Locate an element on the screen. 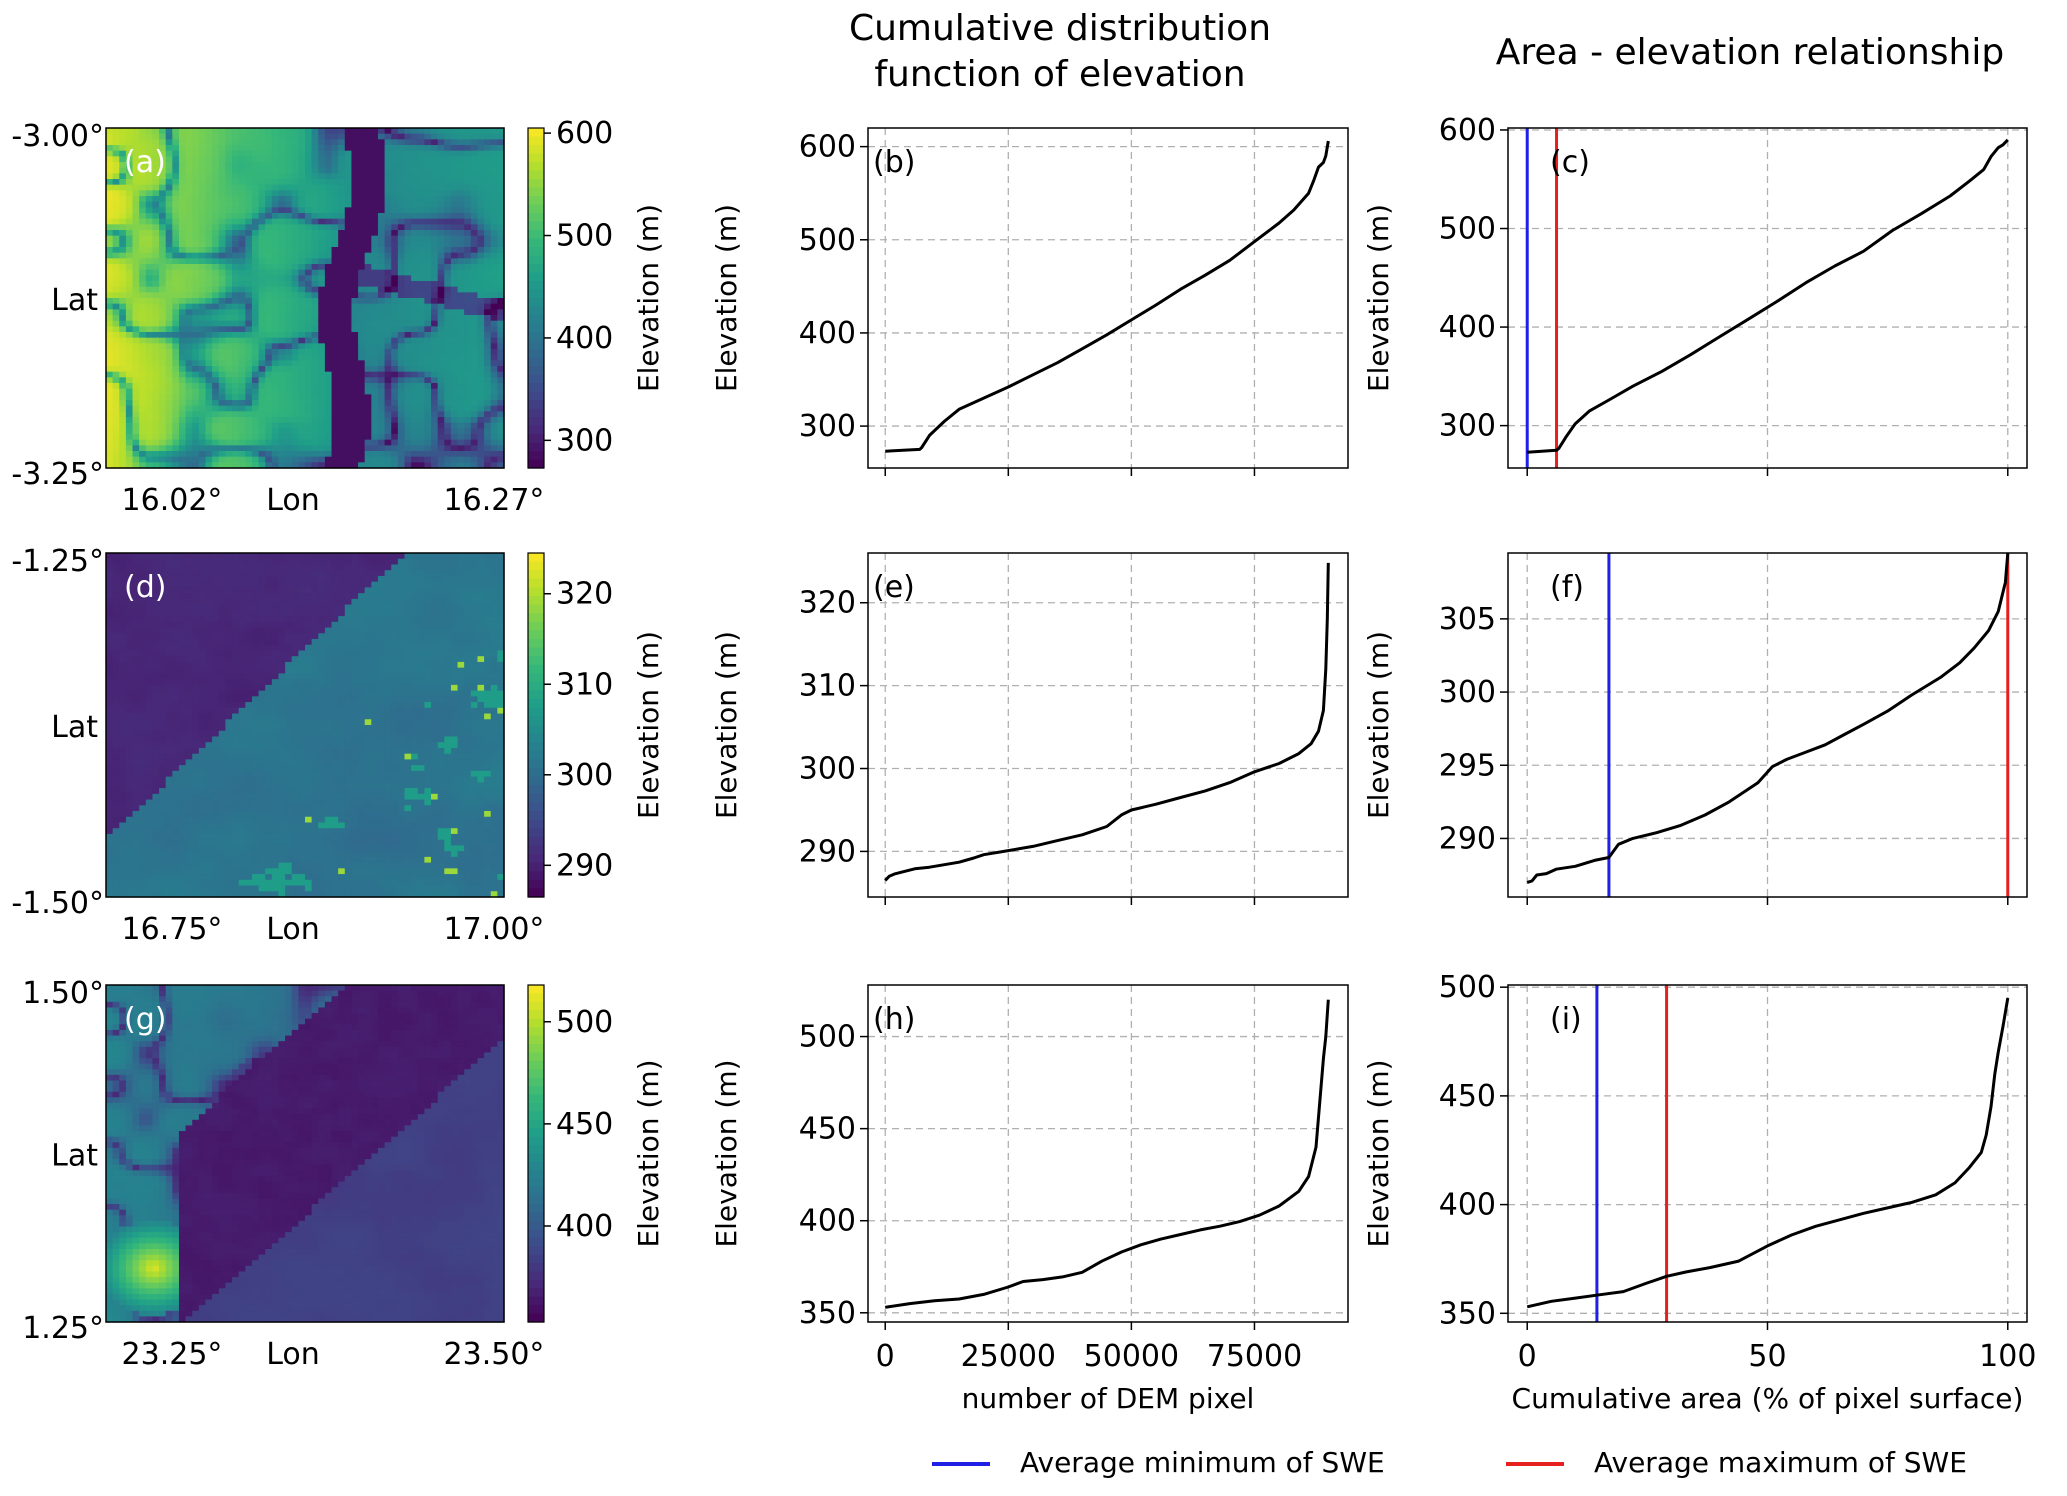 The height and width of the screenshot is (1496, 2067). panel-label: (a) is located at coordinates (145, 162).